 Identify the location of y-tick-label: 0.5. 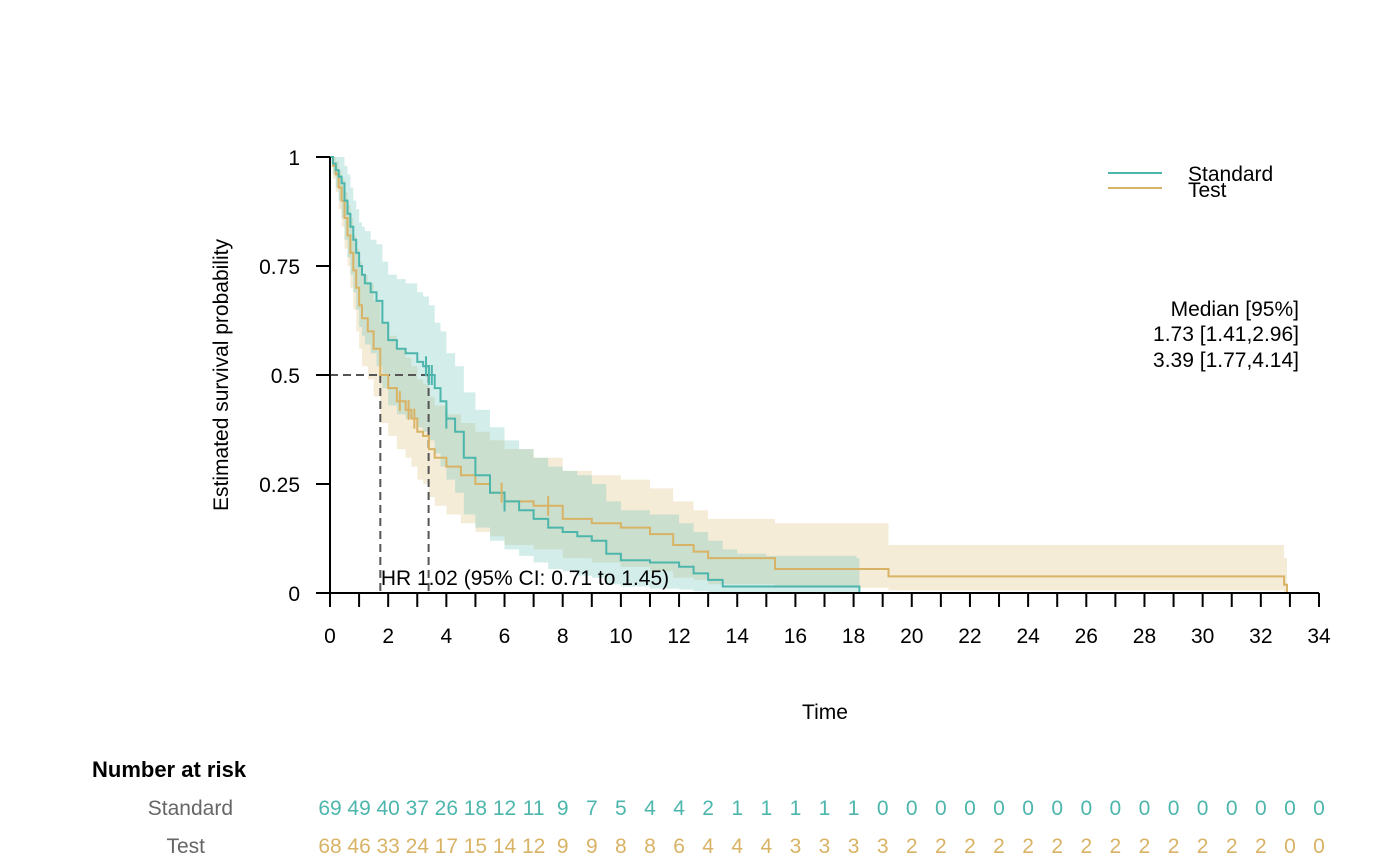
(285, 376).